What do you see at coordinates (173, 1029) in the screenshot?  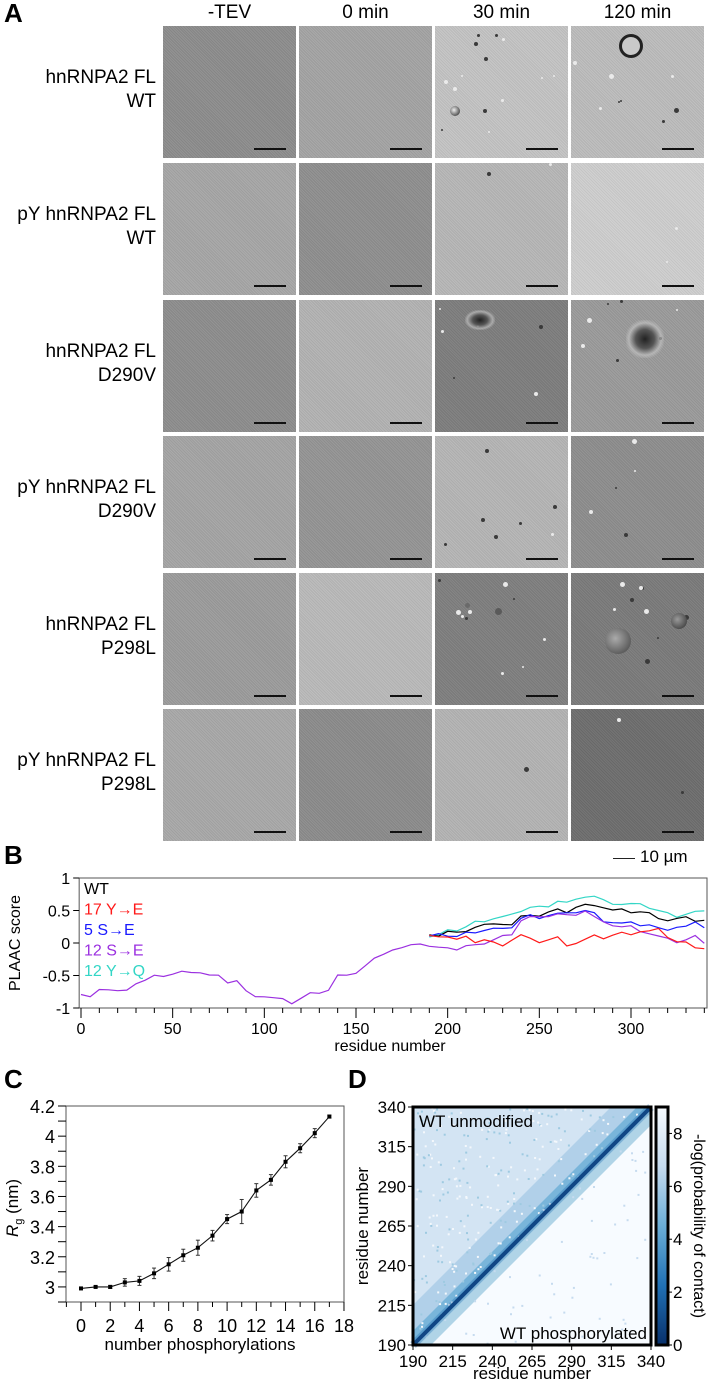 I see `x-tick-label: 50` at bounding box center [173, 1029].